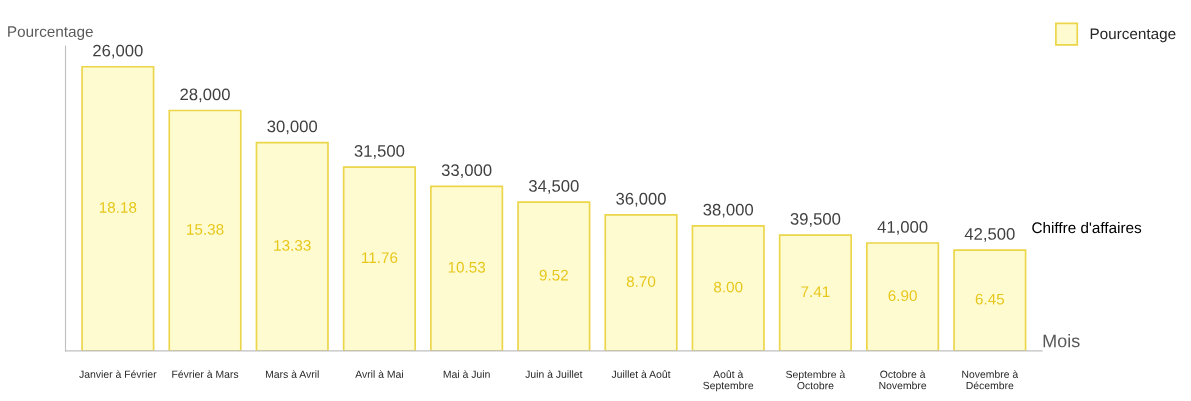 Image resolution: width=1191 pixels, height=401 pixels. What do you see at coordinates (990, 380) in the screenshot?
I see `x-tick-label: Novembre à Décembre` at bounding box center [990, 380].